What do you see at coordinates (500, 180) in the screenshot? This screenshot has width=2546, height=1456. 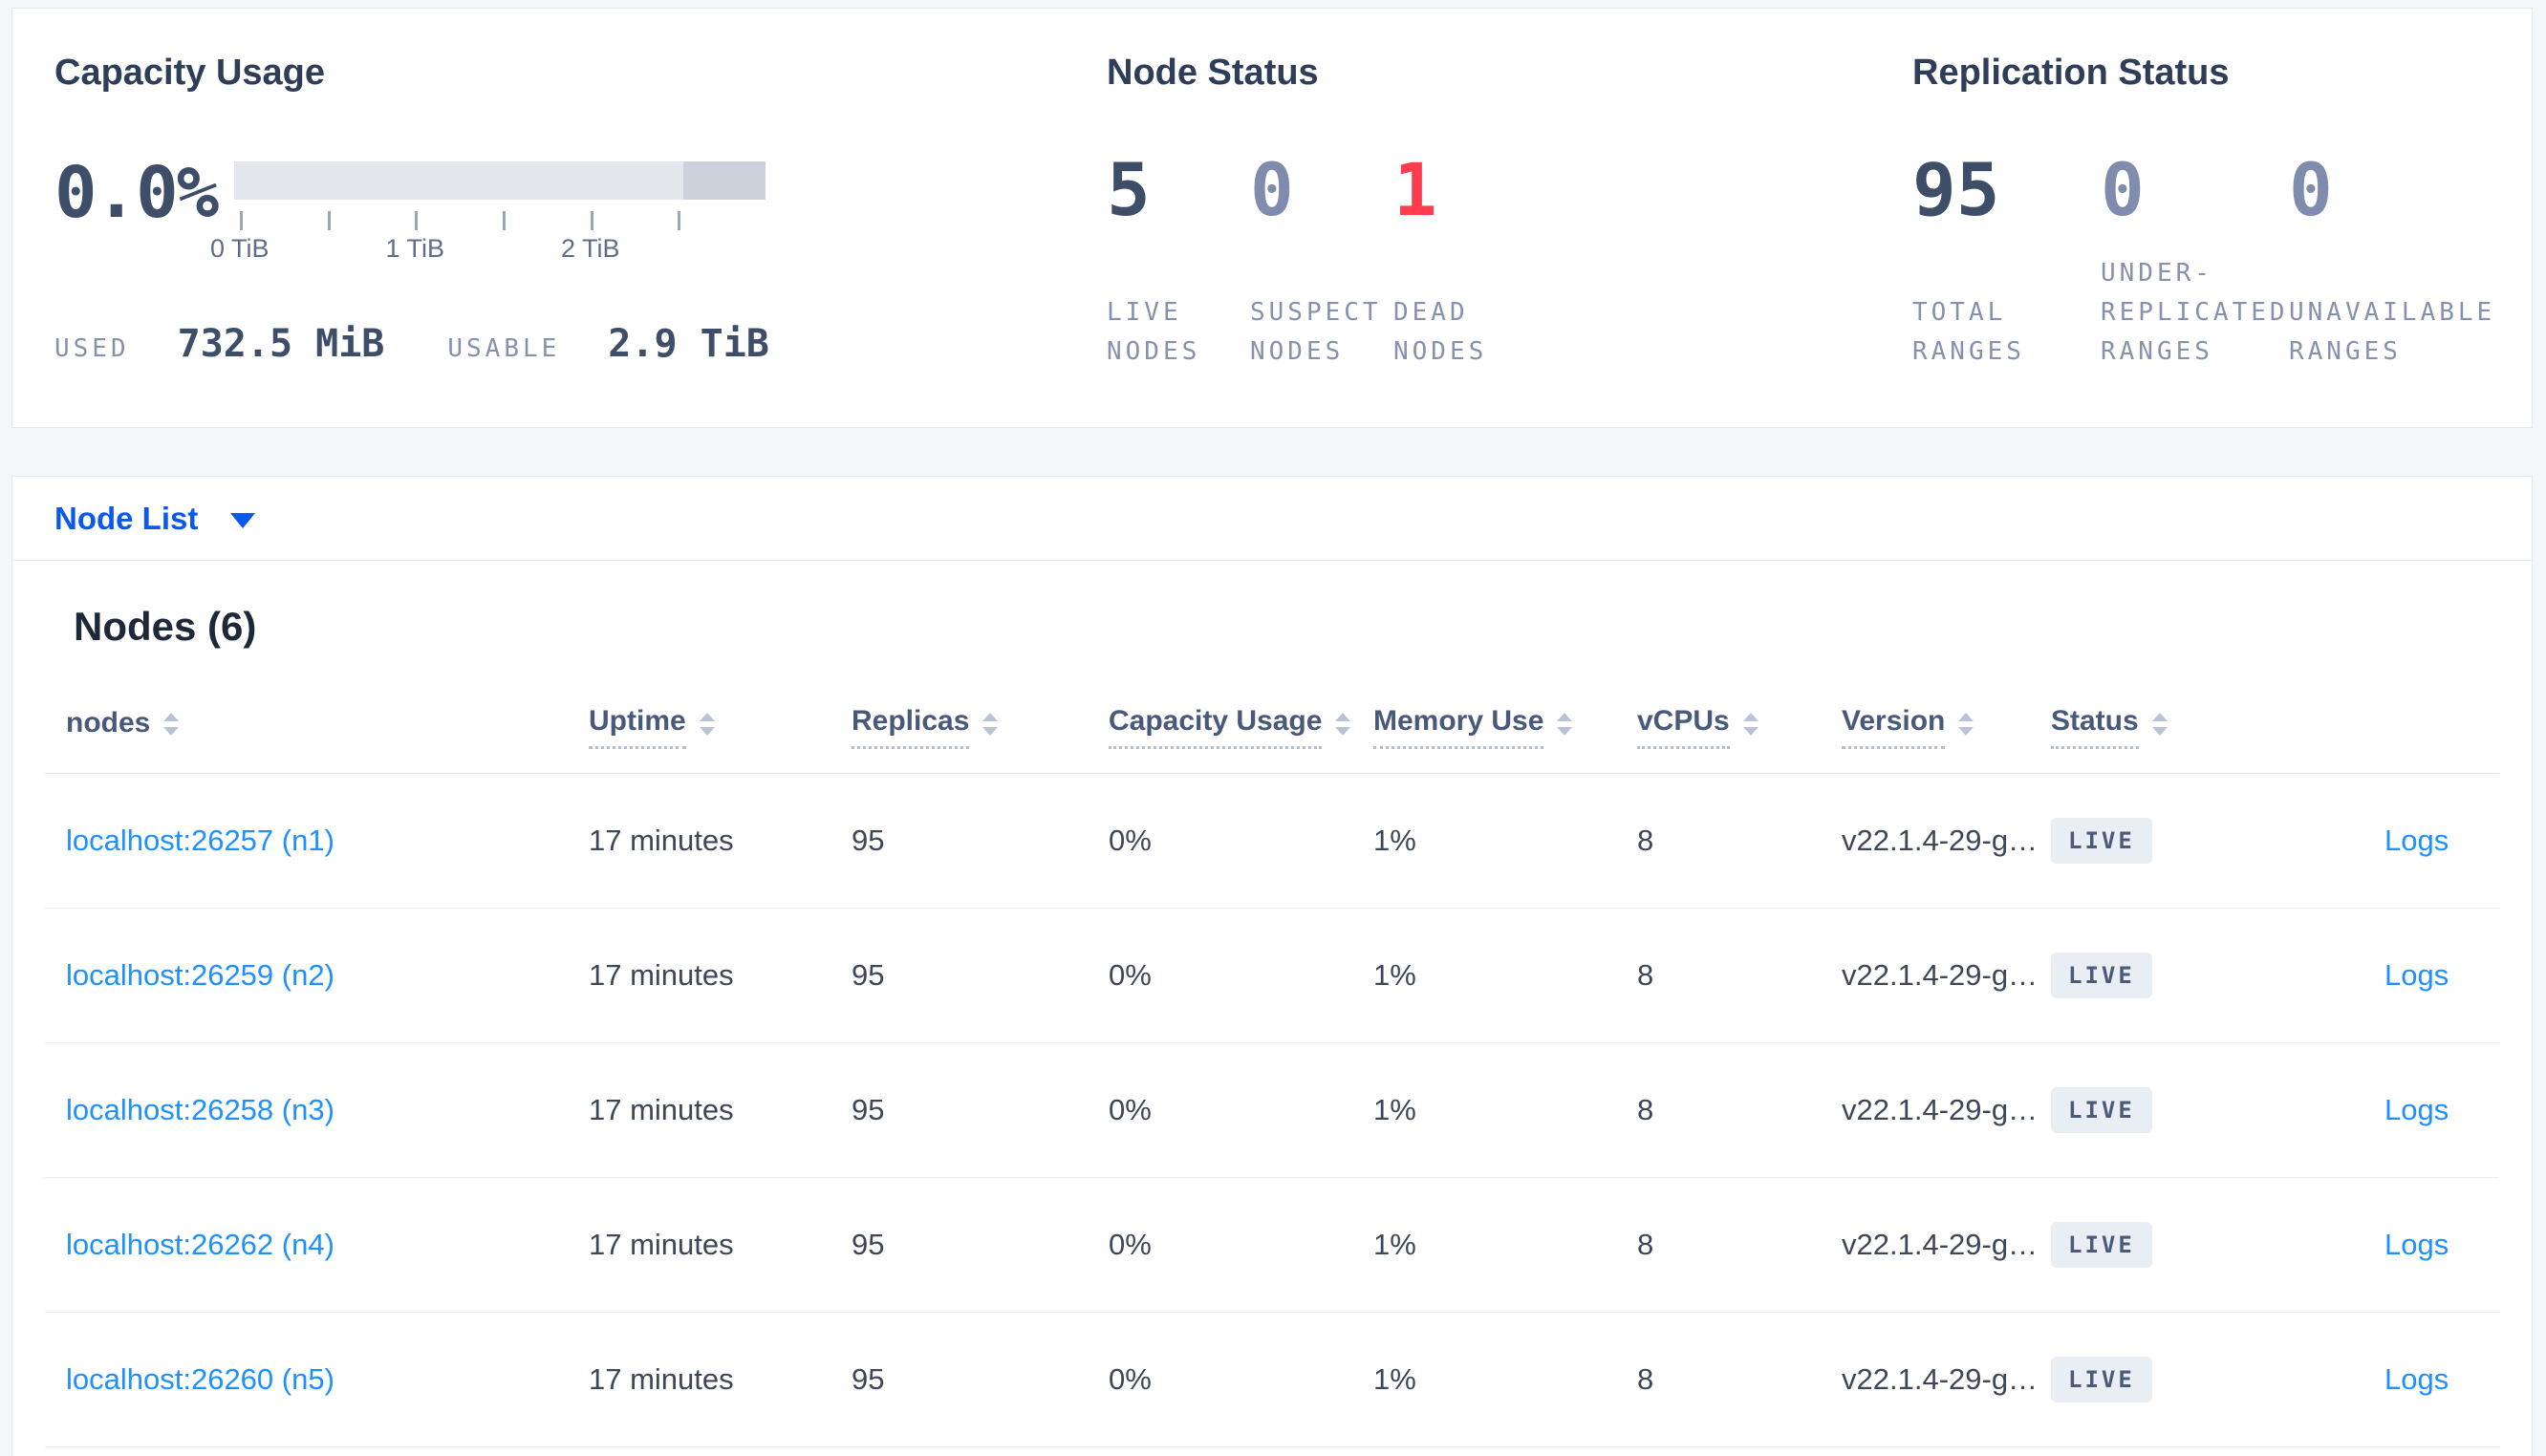 I see `capacity-bar-track` at bounding box center [500, 180].